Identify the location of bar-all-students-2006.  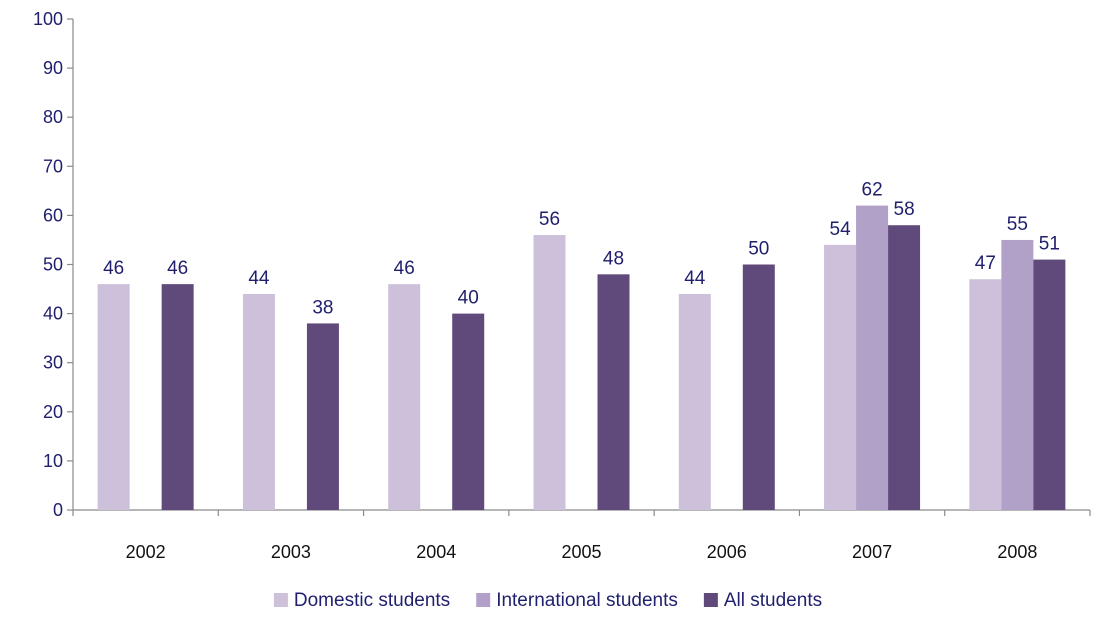
(758, 387).